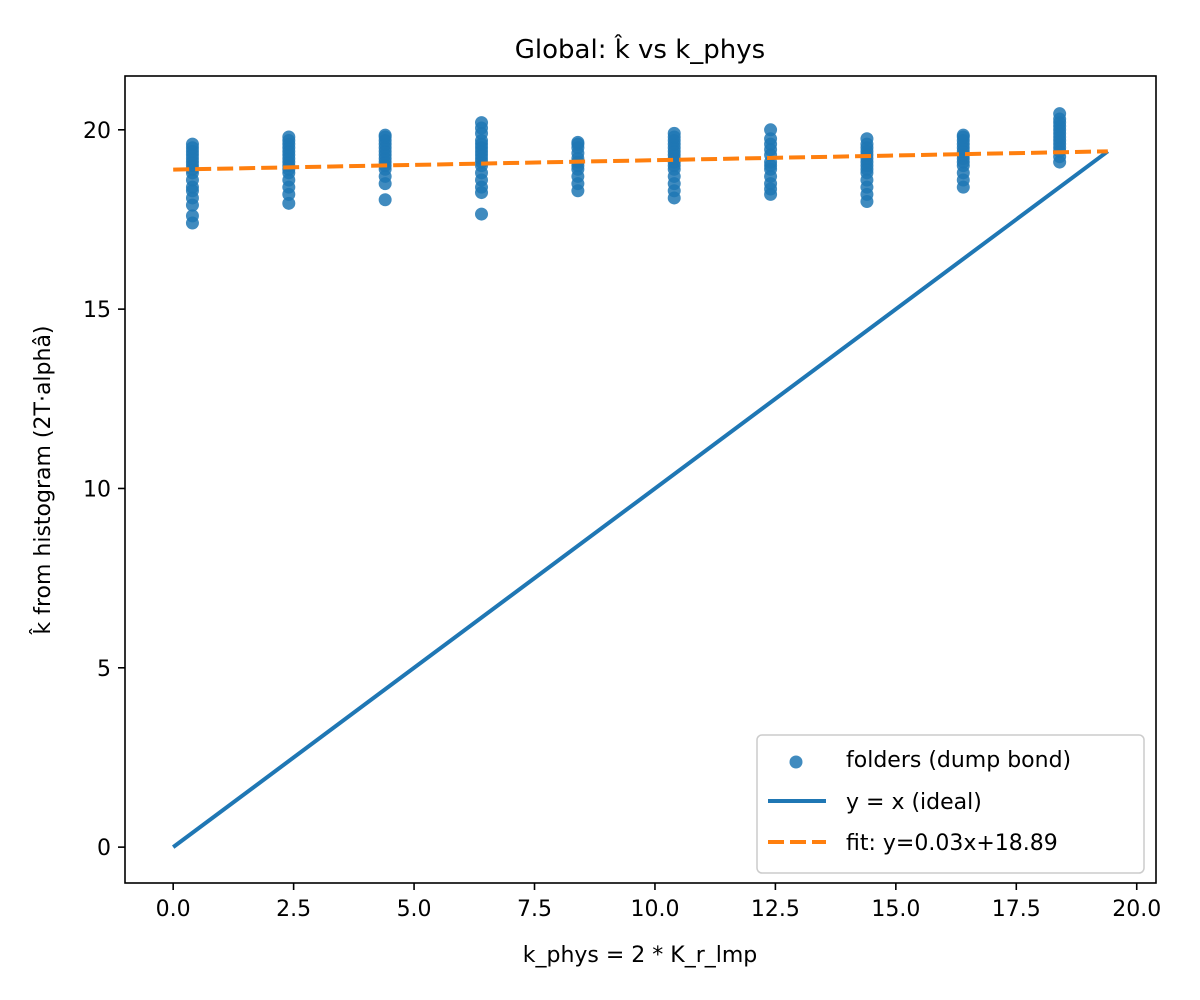  Describe the element at coordinates (1016, 909) in the screenshot. I see `x-tick-label: 17.5` at that location.